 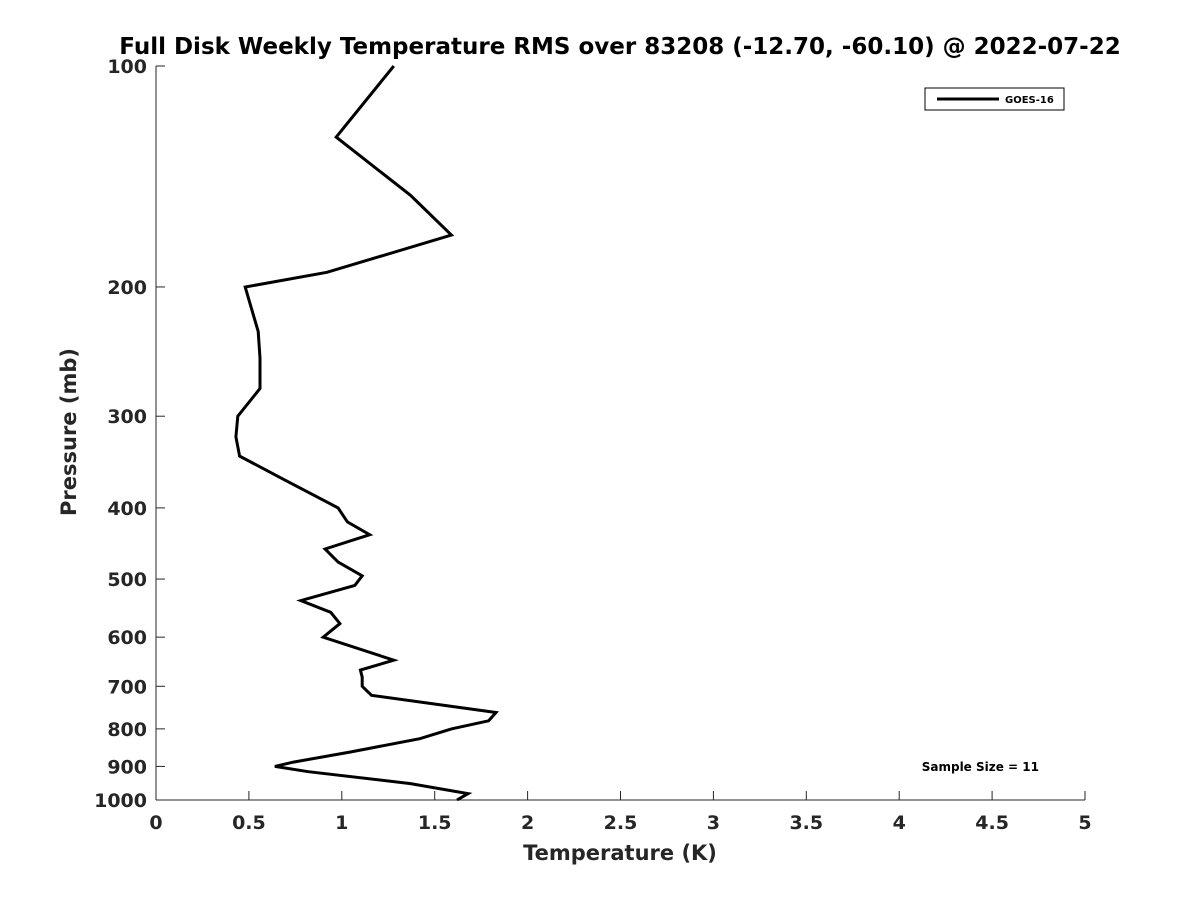 I want to click on x-tick-label: 4, so click(x=899, y=823).